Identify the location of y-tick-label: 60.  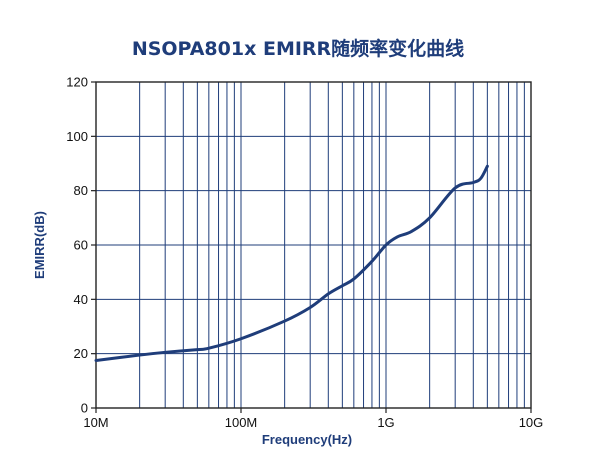
(81, 245).